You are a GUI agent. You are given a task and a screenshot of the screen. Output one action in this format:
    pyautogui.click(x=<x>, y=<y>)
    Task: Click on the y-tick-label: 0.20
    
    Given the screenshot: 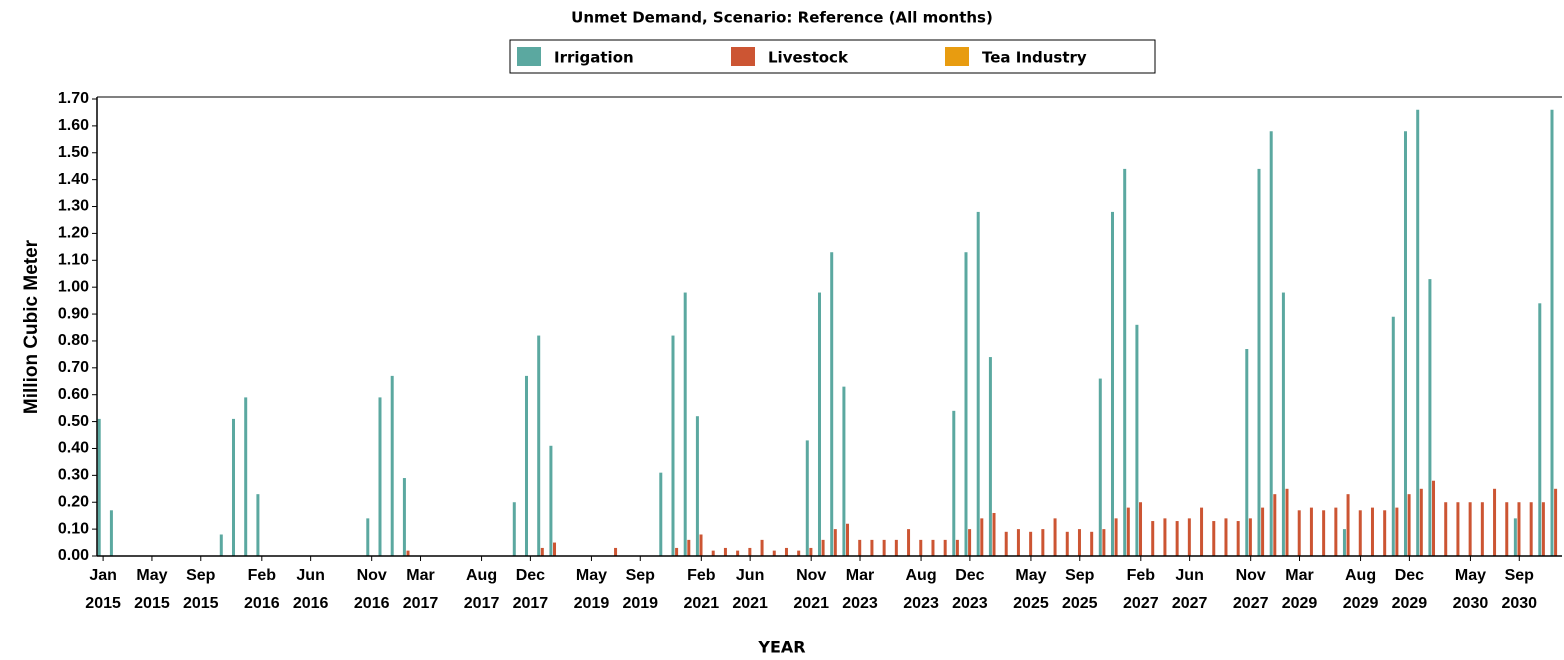 What is the action you would take?
    pyautogui.click(x=73, y=501)
    